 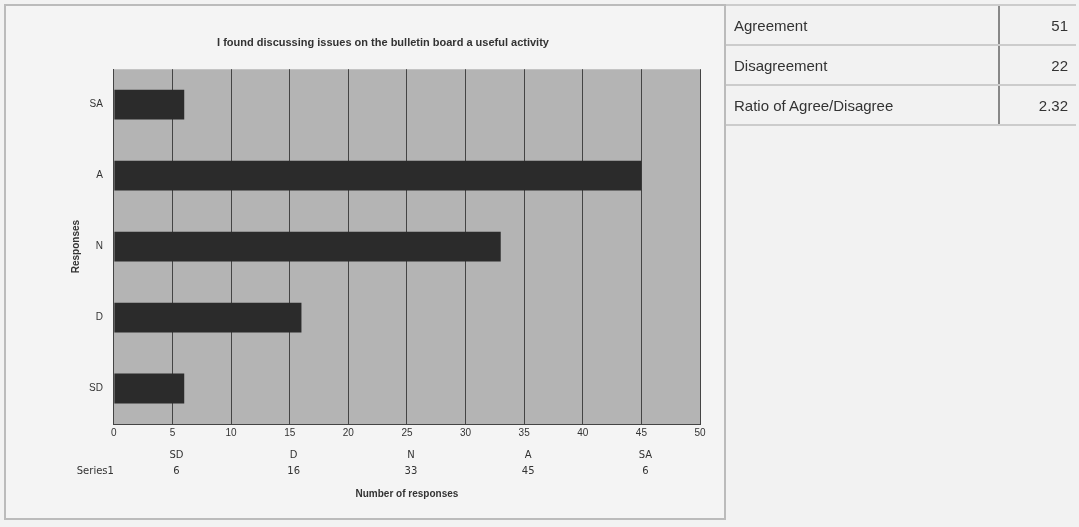 I want to click on x-tick-label: 40, so click(x=583, y=432).